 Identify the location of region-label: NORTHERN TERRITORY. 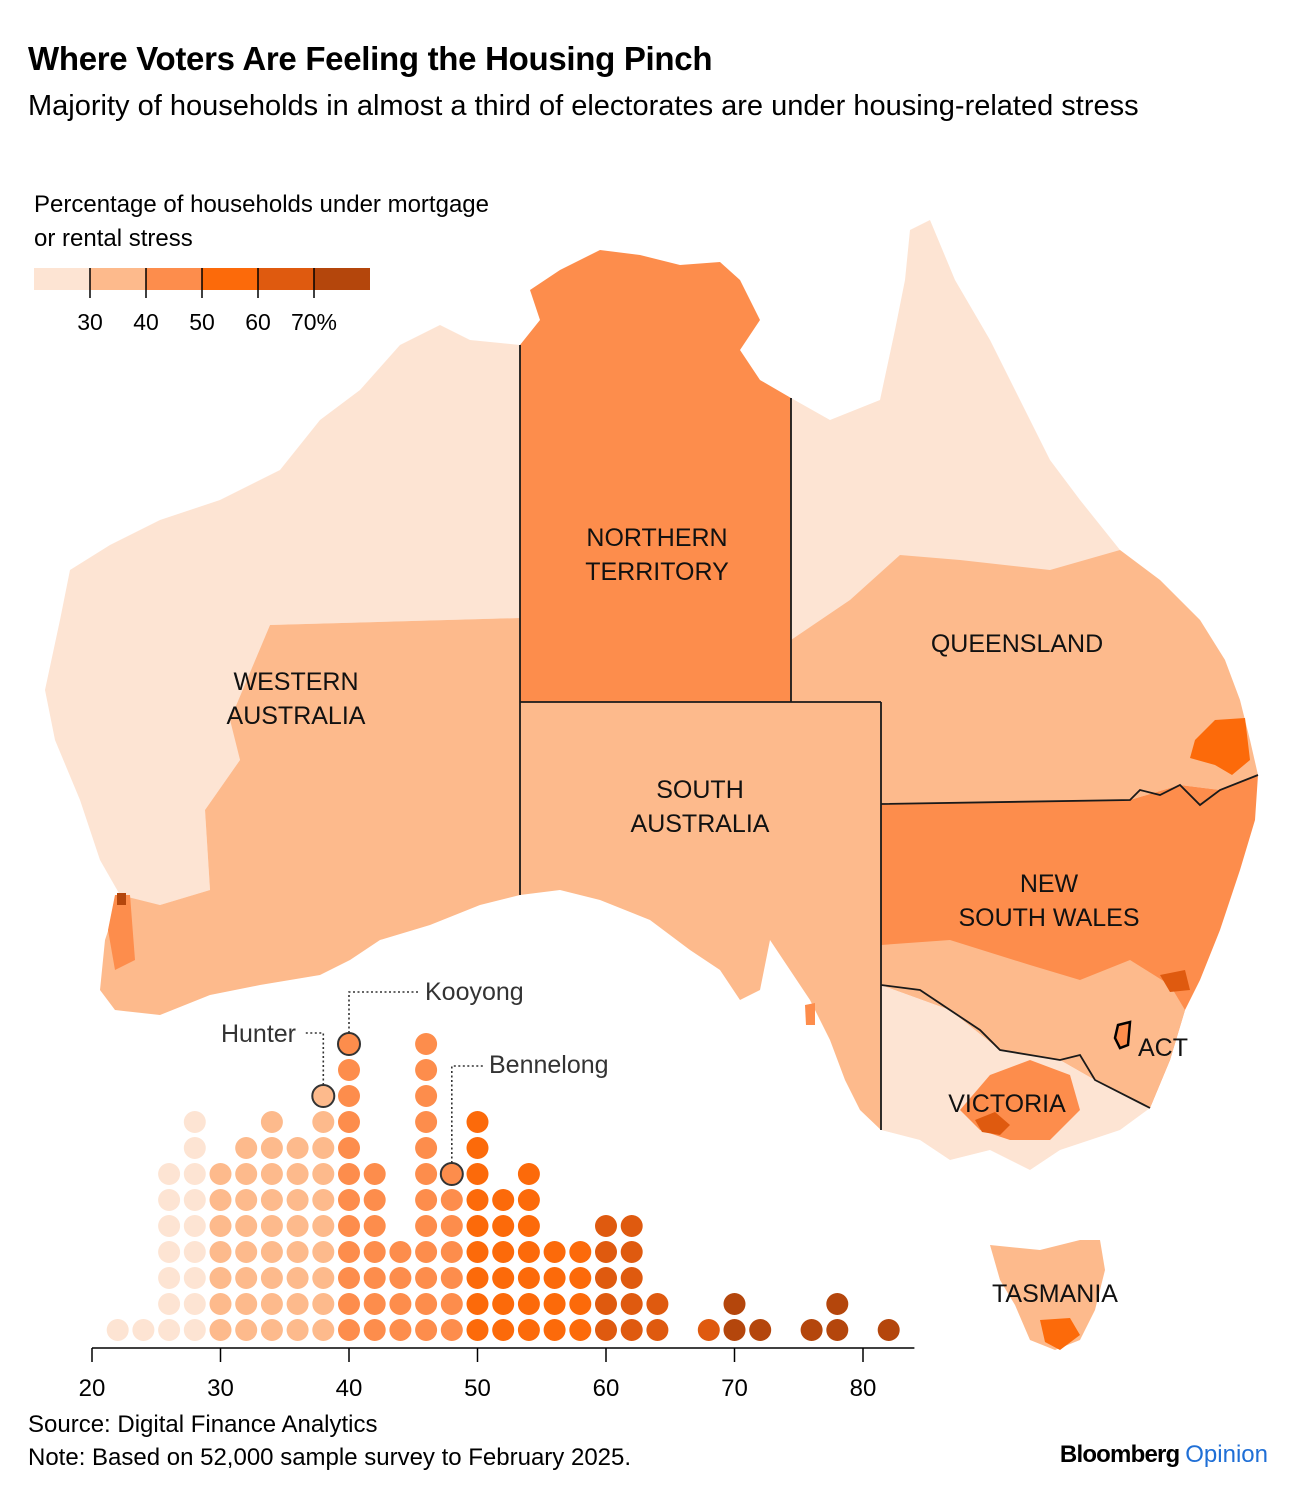
(657, 555).